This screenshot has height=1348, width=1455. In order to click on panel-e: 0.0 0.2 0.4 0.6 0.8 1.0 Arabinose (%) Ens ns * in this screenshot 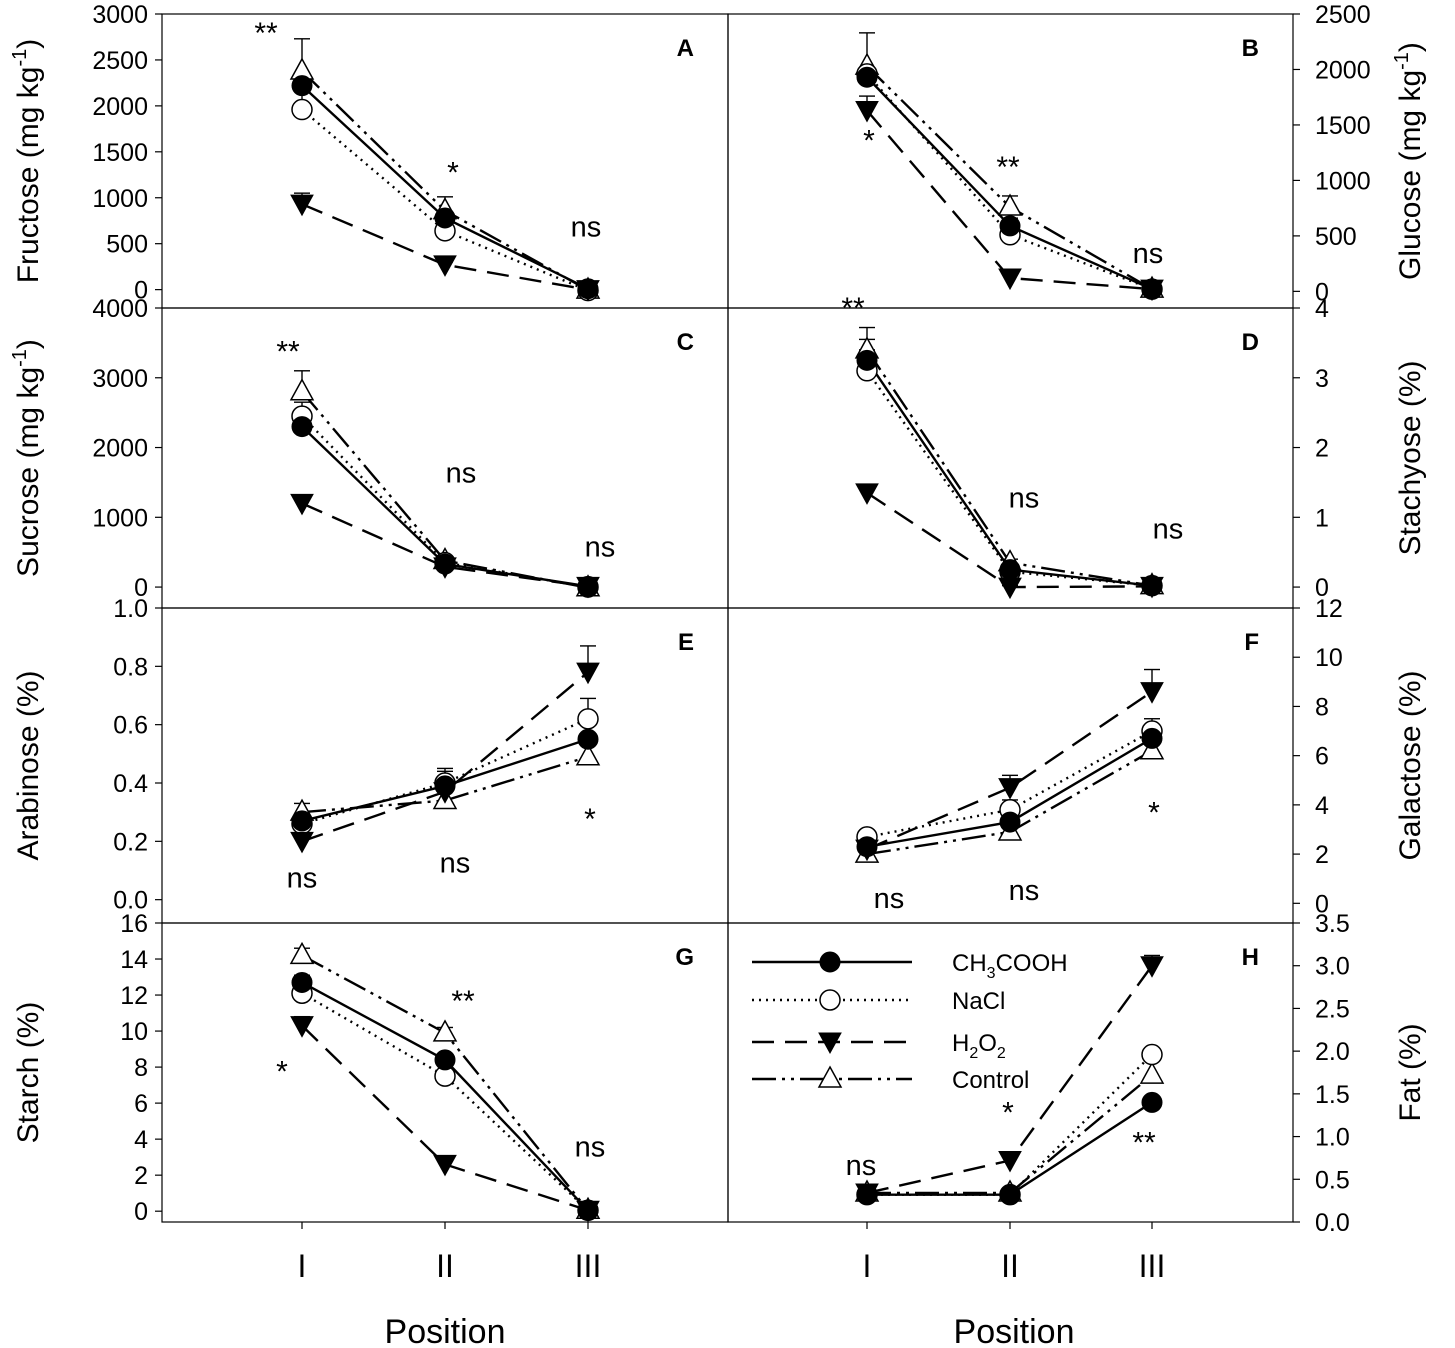, I will do `click(370, 759)`.